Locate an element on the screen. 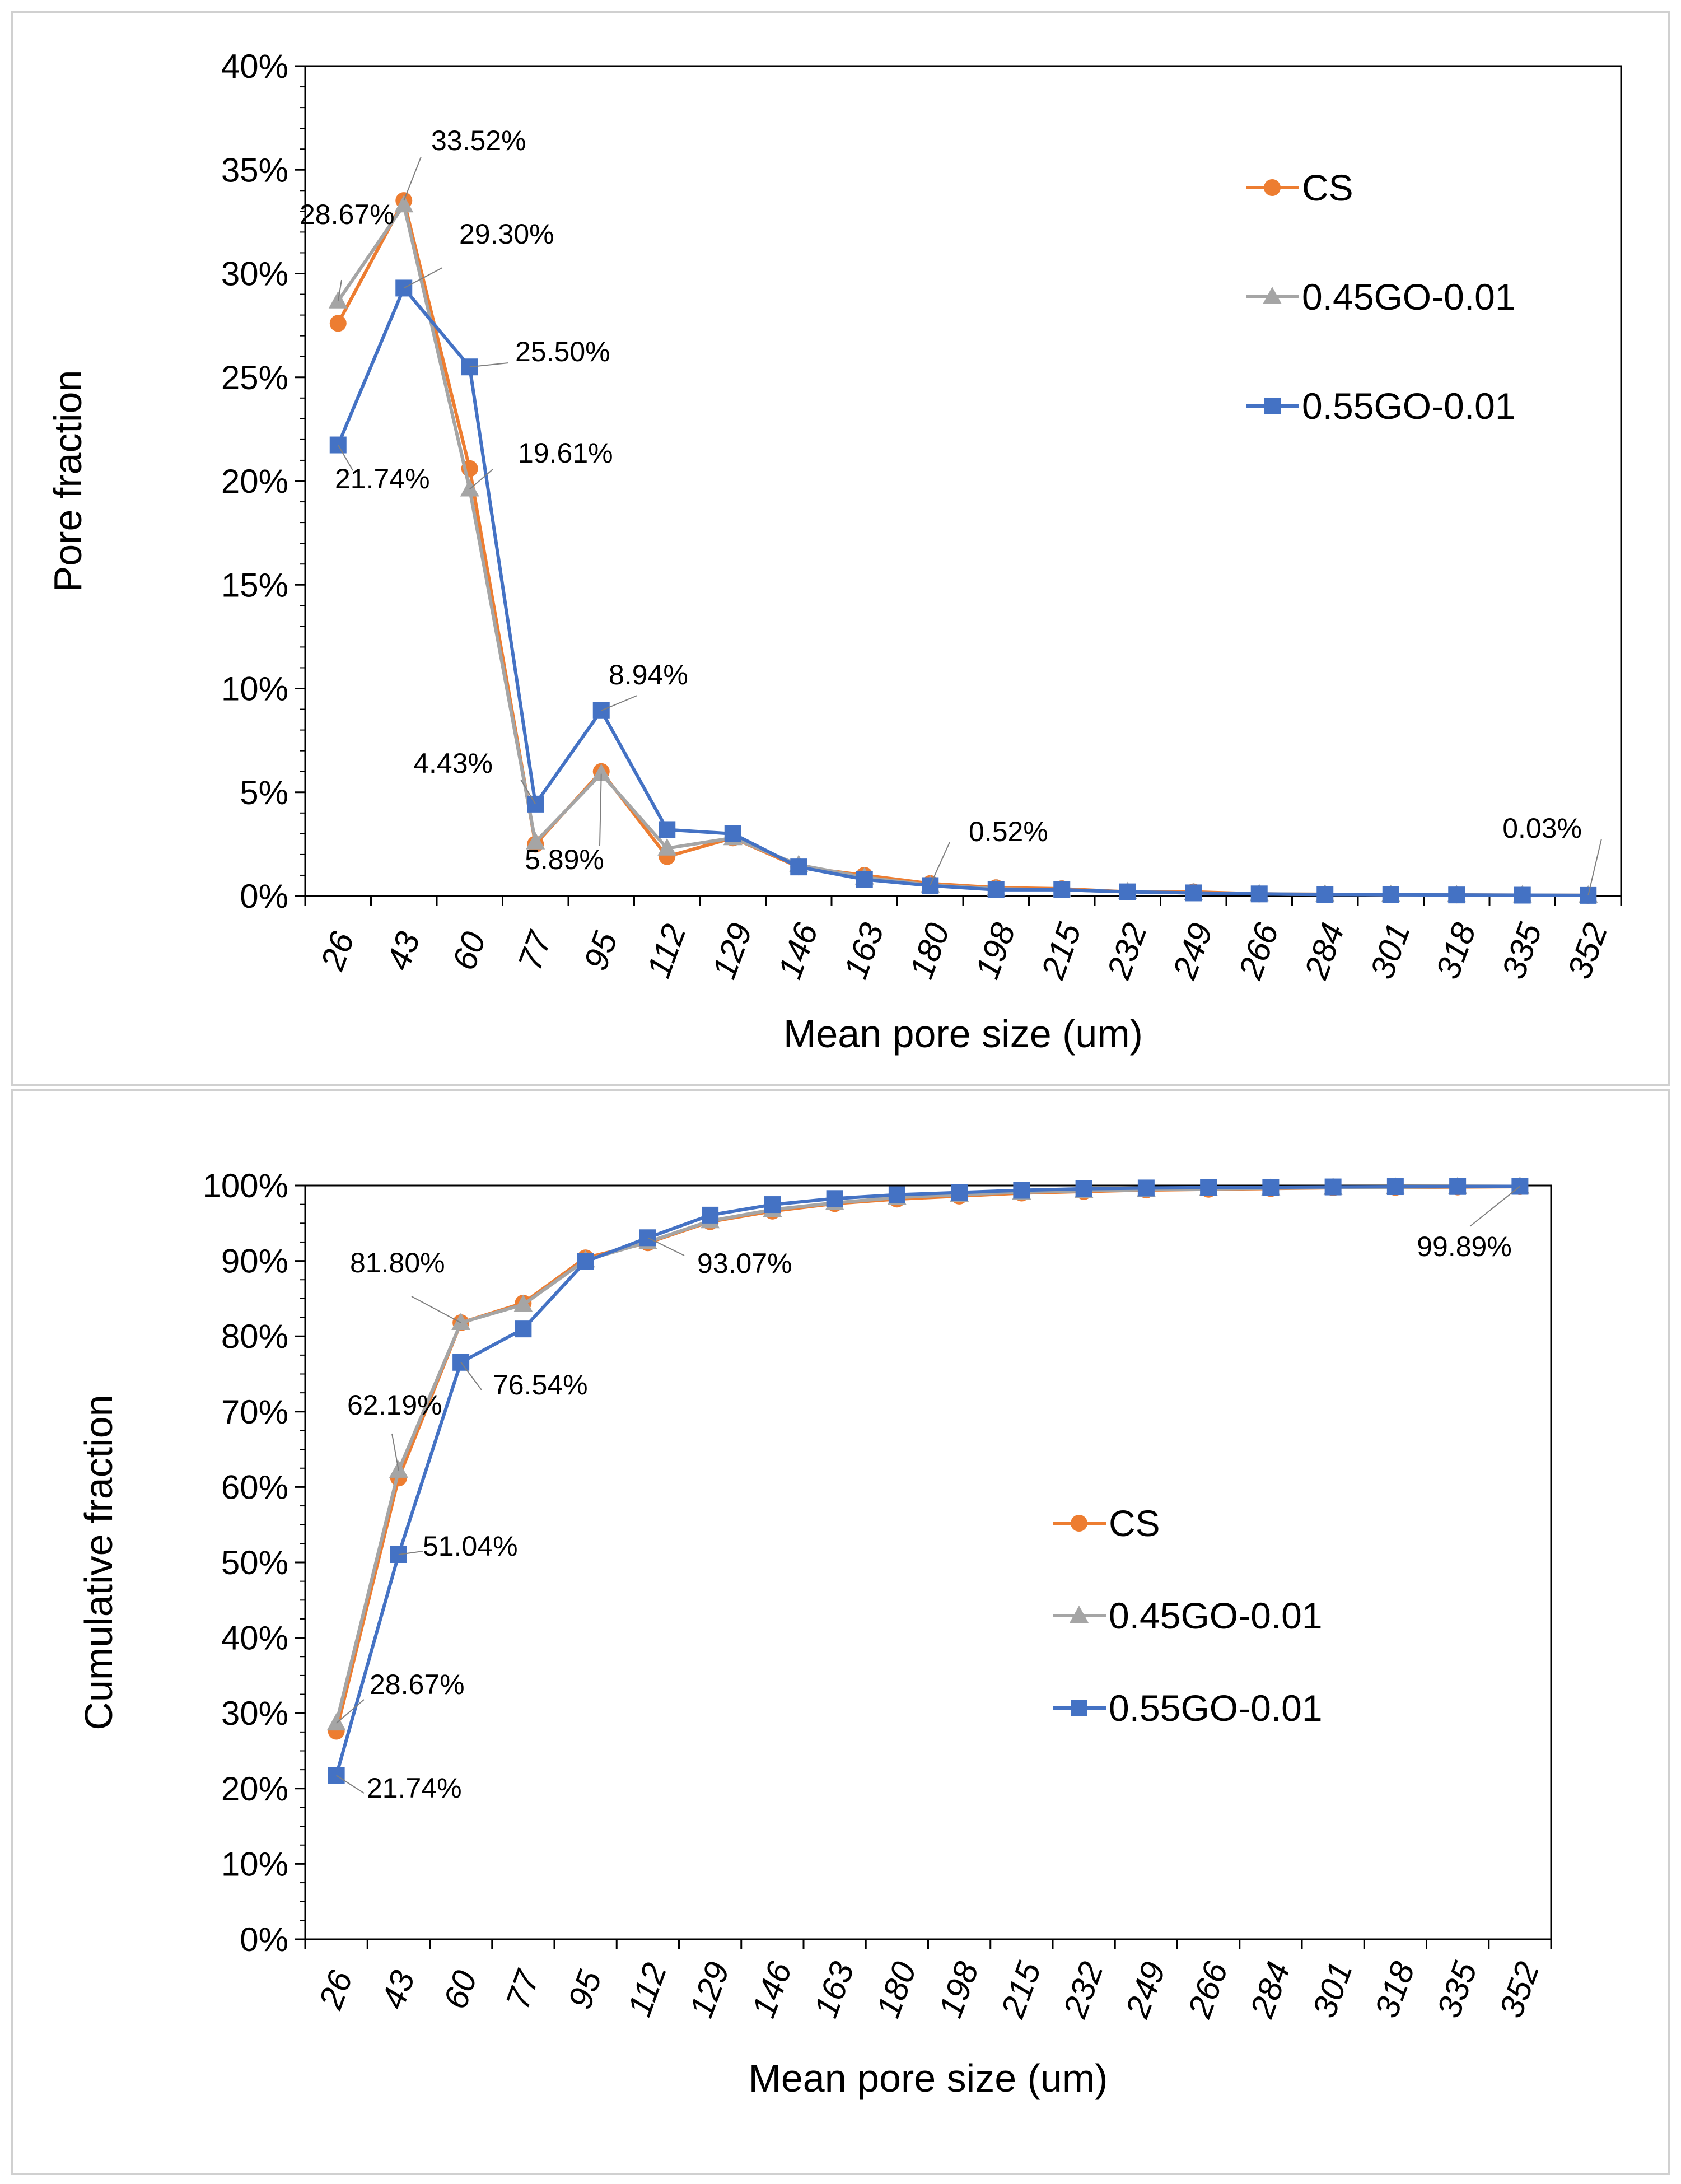  y-axis-title: Pore fraction is located at coordinates (68, 481).